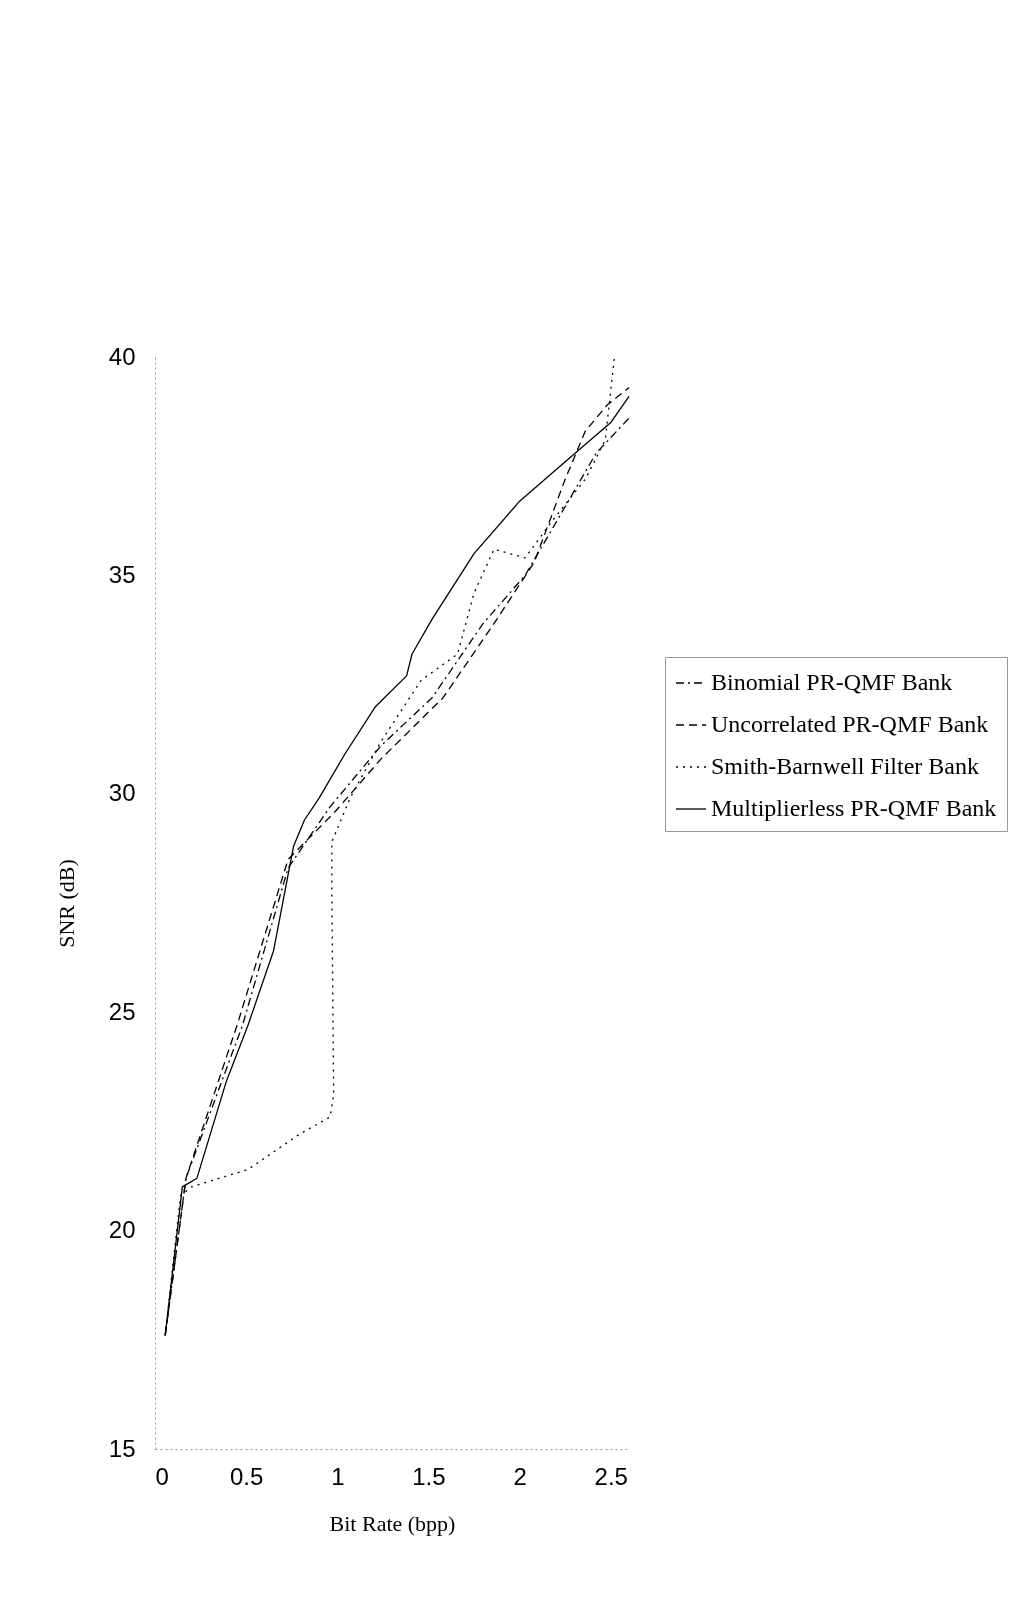  Describe the element at coordinates (122, 1230) in the screenshot. I see `y-tick-label: 20` at that location.